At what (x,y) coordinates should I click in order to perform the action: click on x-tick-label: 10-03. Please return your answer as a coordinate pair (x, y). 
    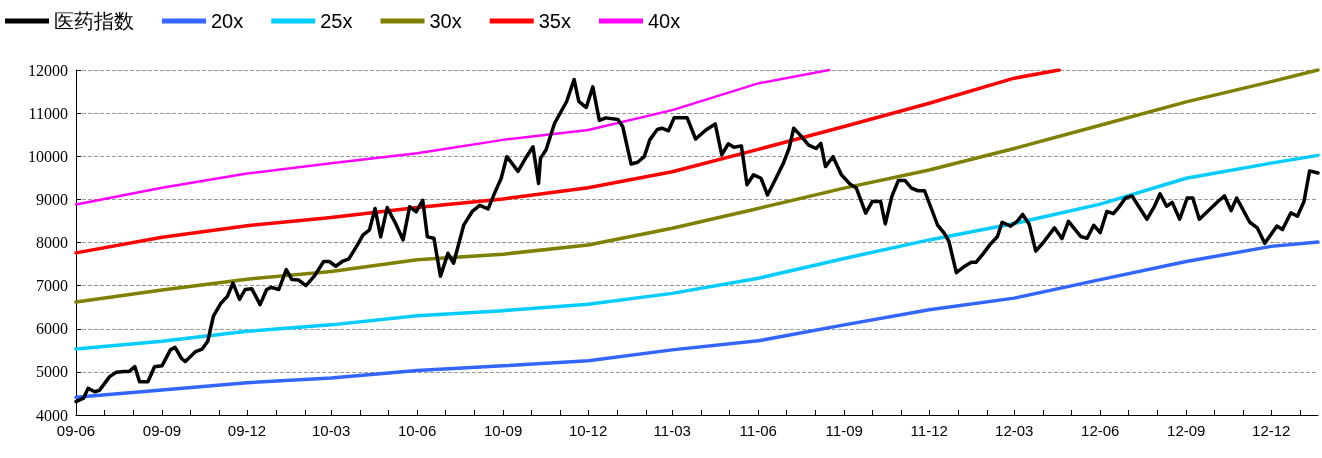
    Looking at the image, I should click on (331, 430).